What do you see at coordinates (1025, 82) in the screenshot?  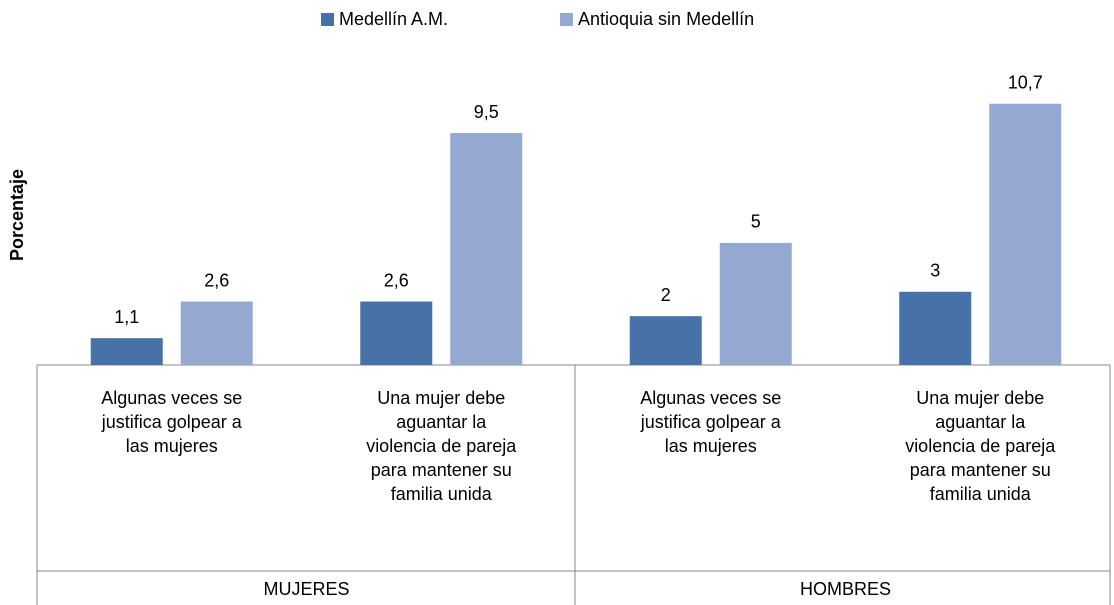 I see `data-label: 10,7` at bounding box center [1025, 82].